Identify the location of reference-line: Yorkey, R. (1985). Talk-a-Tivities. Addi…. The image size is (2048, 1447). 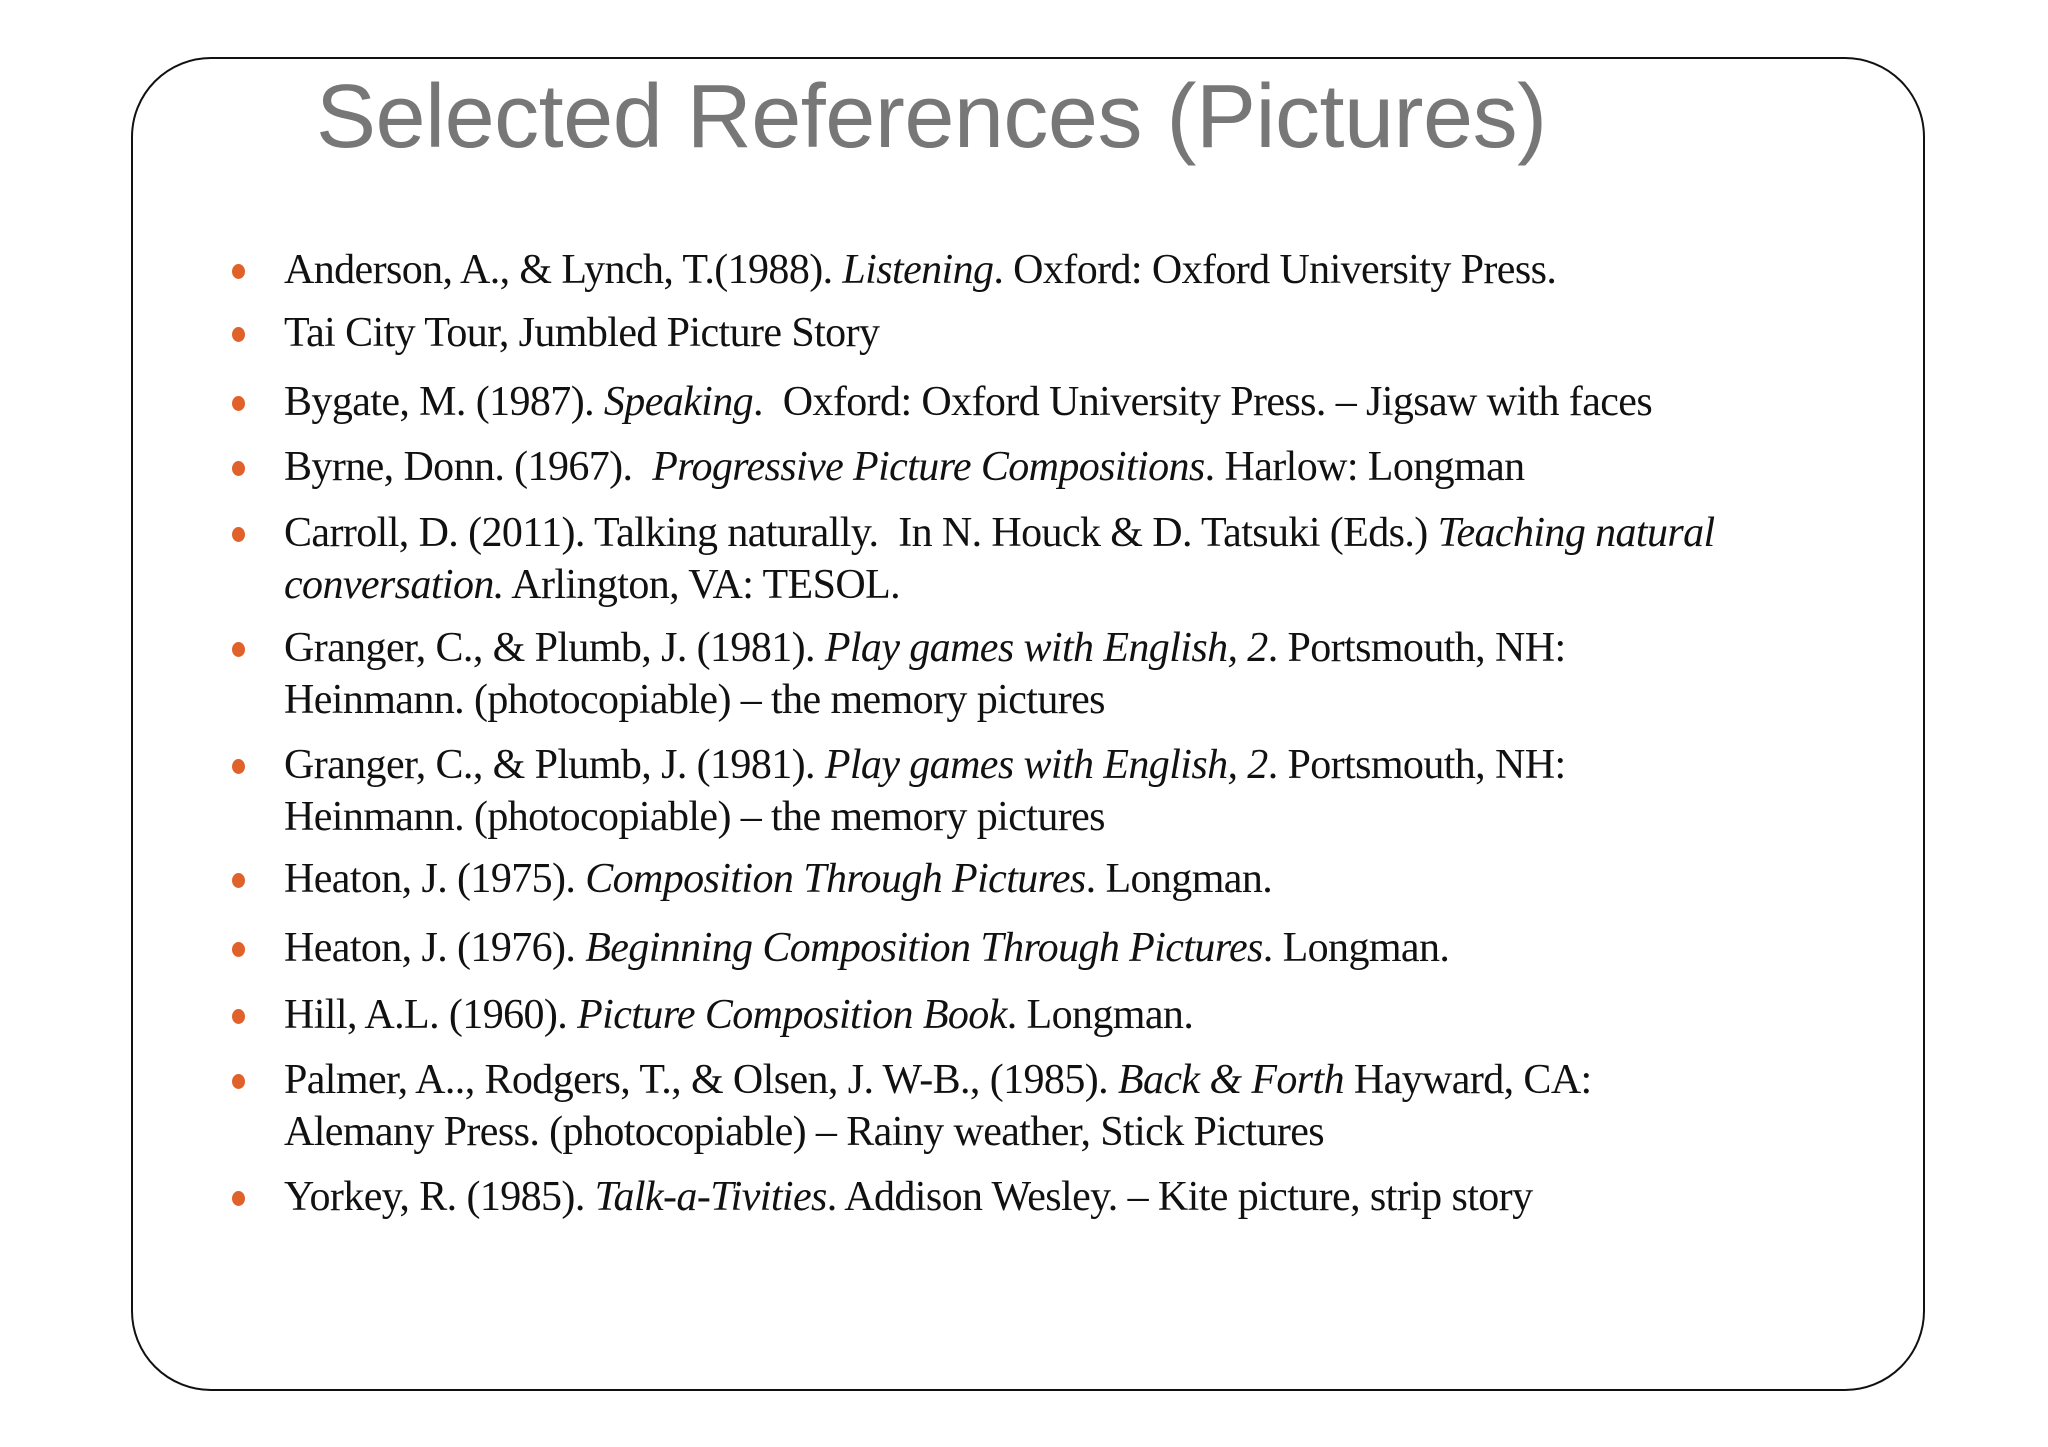
(908, 1197).